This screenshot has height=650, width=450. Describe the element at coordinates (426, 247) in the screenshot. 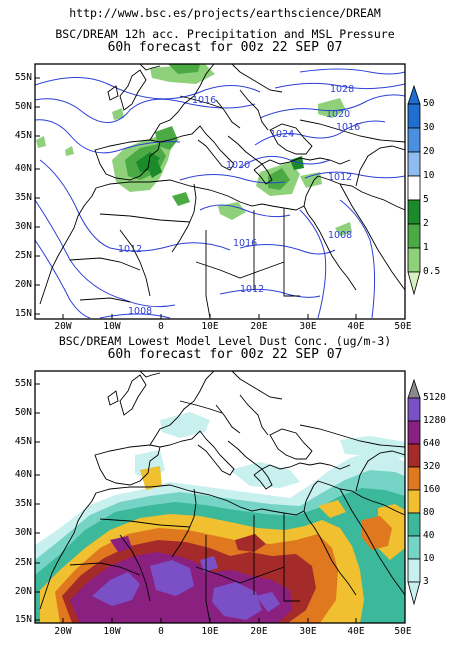

I see `colorbar-label: 1` at that location.